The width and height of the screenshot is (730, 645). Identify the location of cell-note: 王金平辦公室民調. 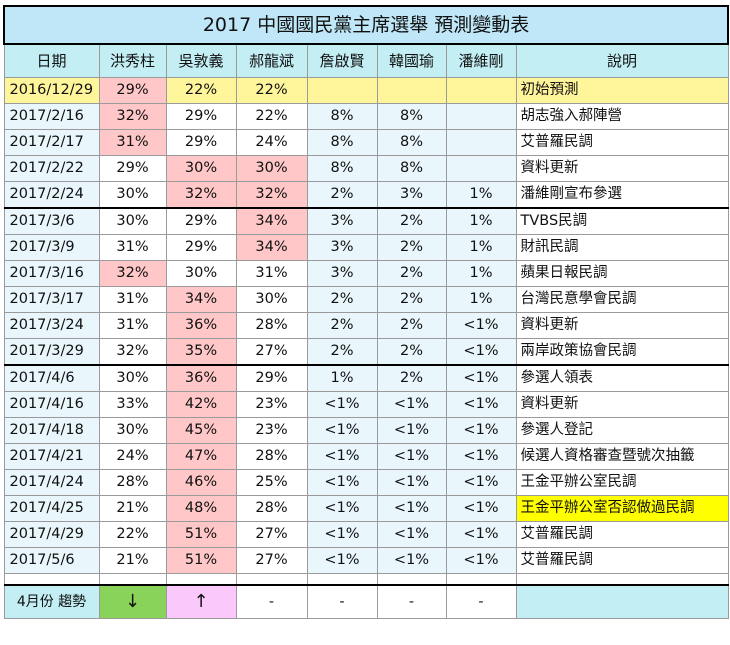
(622, 482).